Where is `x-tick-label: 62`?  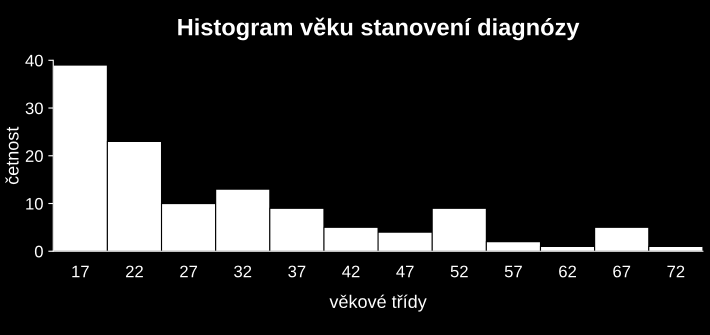 x-tick-label: 62 is located at coordinates (567, 272).